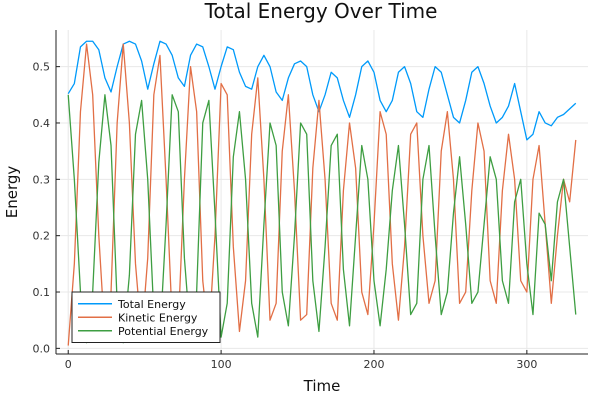 This screenshot has width=600, height=400. Describe the element at coordinates (42, 123) in the screenshot. I see `y-tick-label: 0.4` at that location.